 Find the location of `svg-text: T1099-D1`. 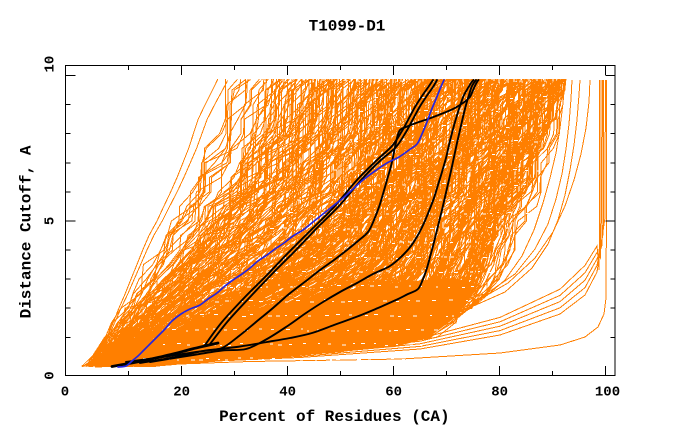

svg-text: T1099-D1 is located at coordinates (347, 27).